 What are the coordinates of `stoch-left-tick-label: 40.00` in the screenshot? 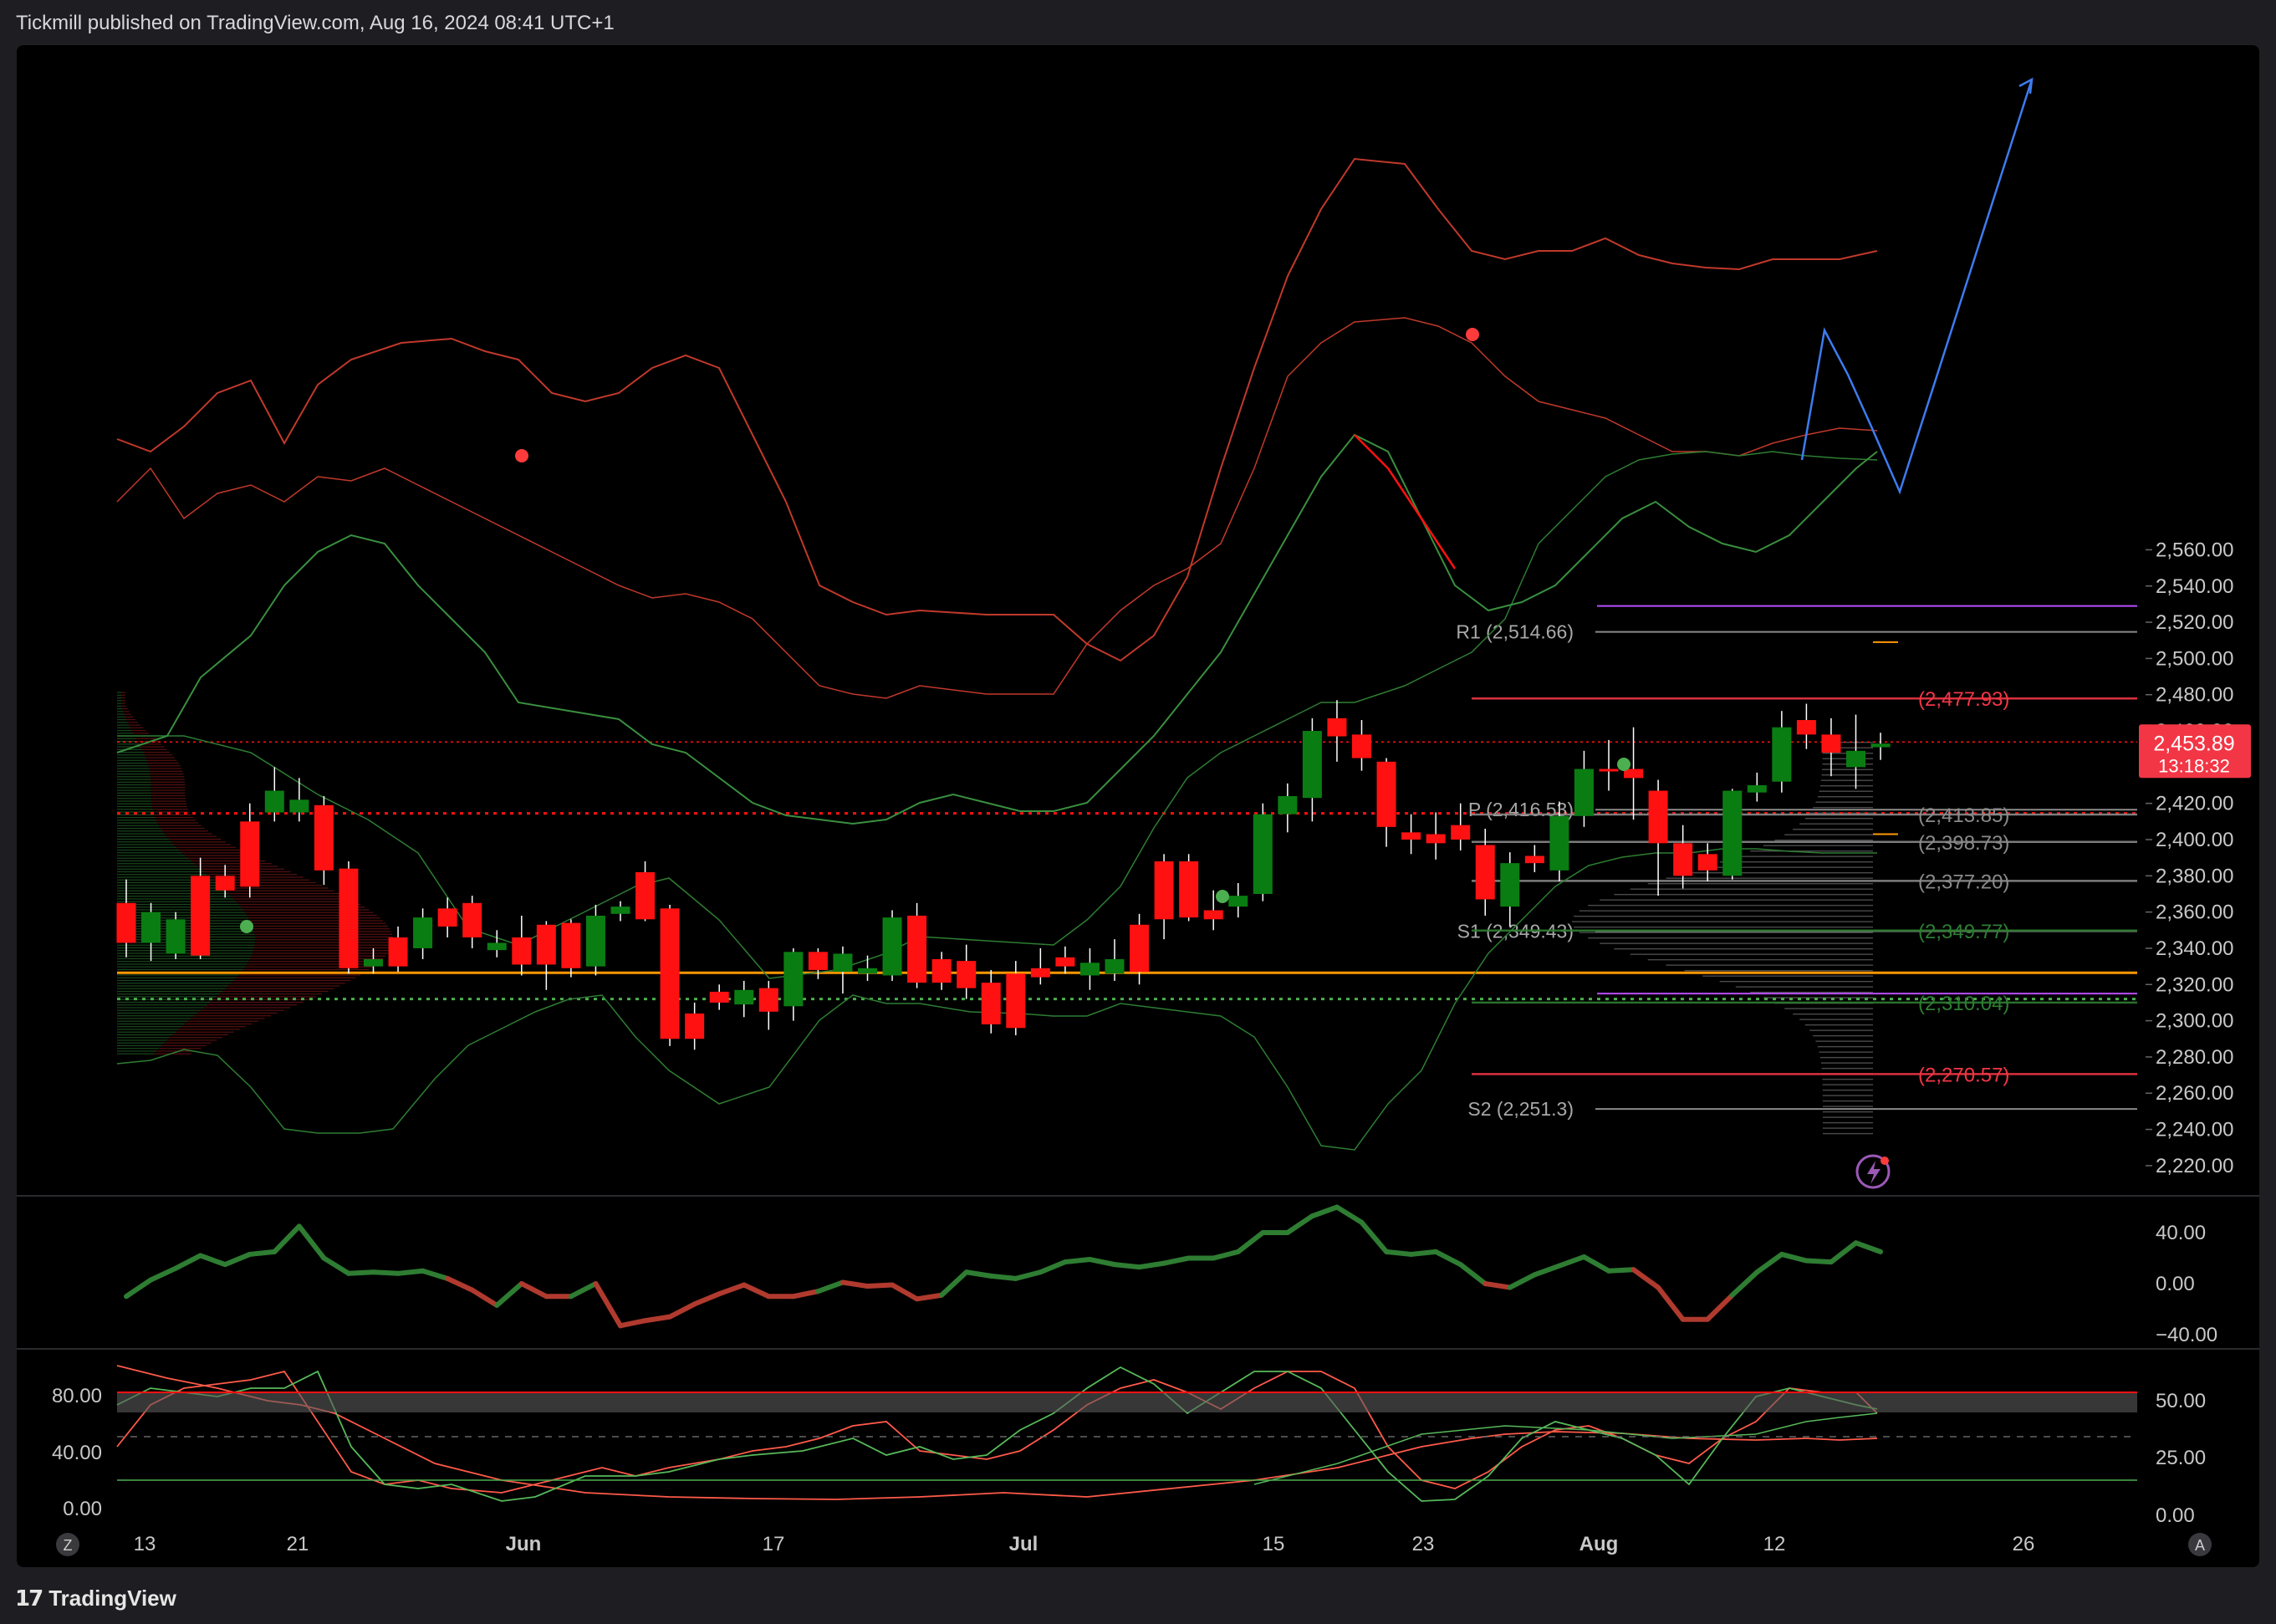 It's located at (77, 1453).